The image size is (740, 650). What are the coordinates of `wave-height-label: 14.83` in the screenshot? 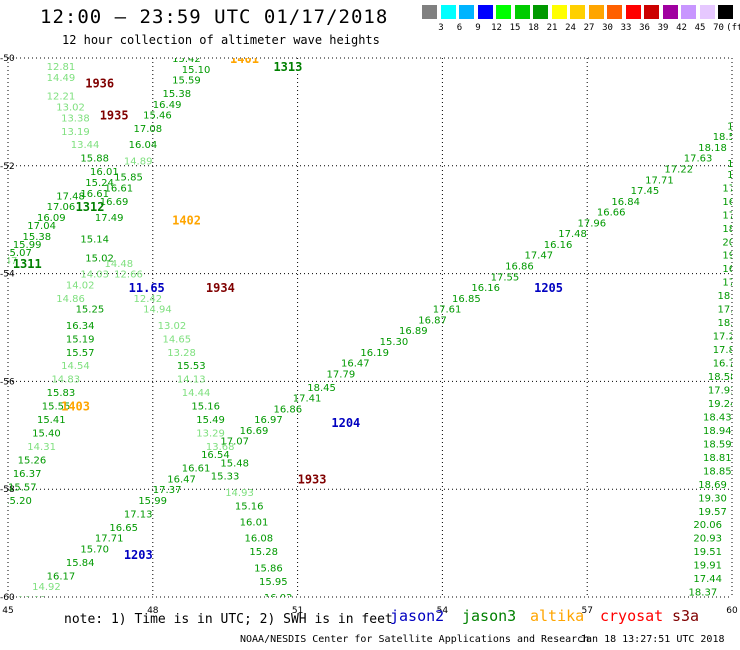 It's located at (65, 380).